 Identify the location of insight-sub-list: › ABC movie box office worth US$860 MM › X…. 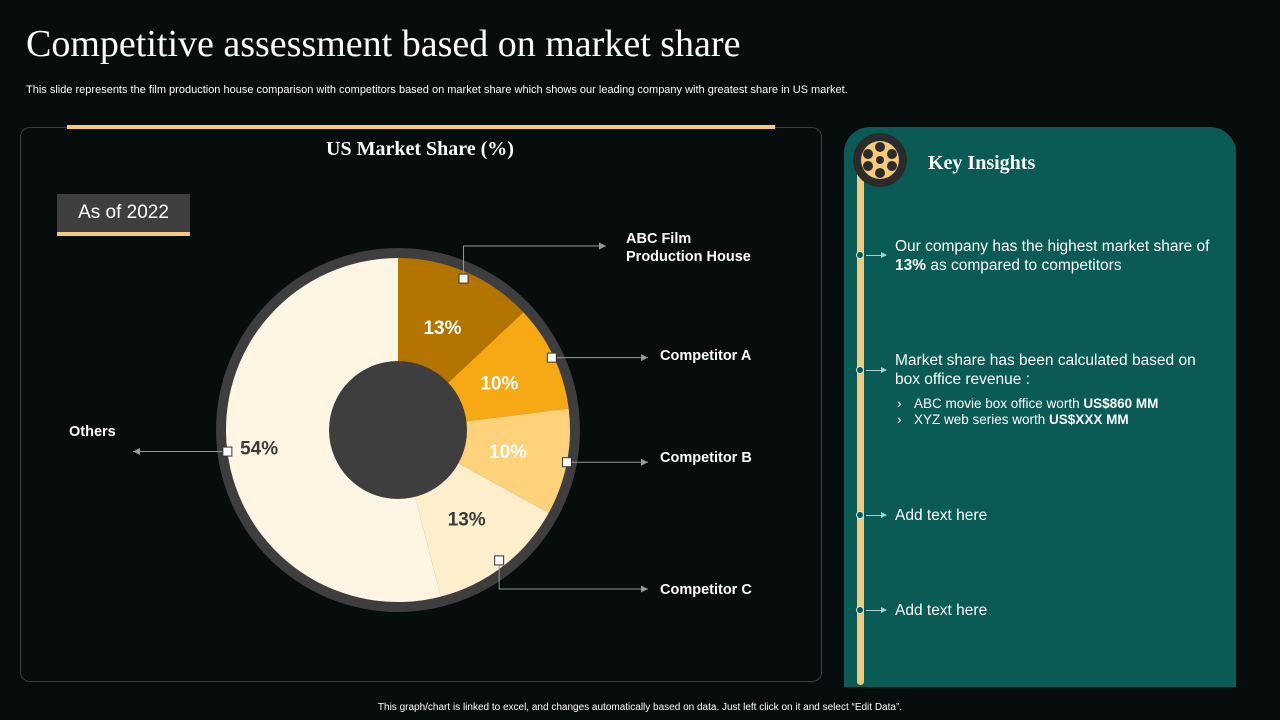
(1062, 412).